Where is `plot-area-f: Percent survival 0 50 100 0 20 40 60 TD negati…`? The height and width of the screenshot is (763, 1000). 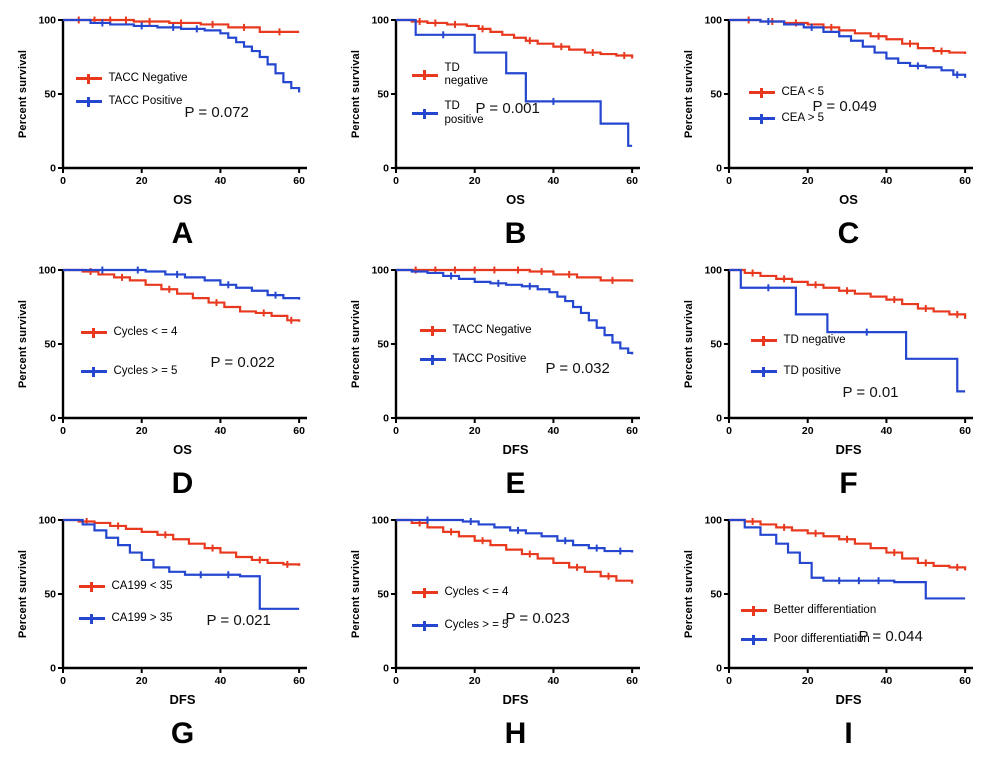 plot-area-f: Percent survival 0 50 100 0 20 40 60 TD negati… is located at coordinates (833, 353).